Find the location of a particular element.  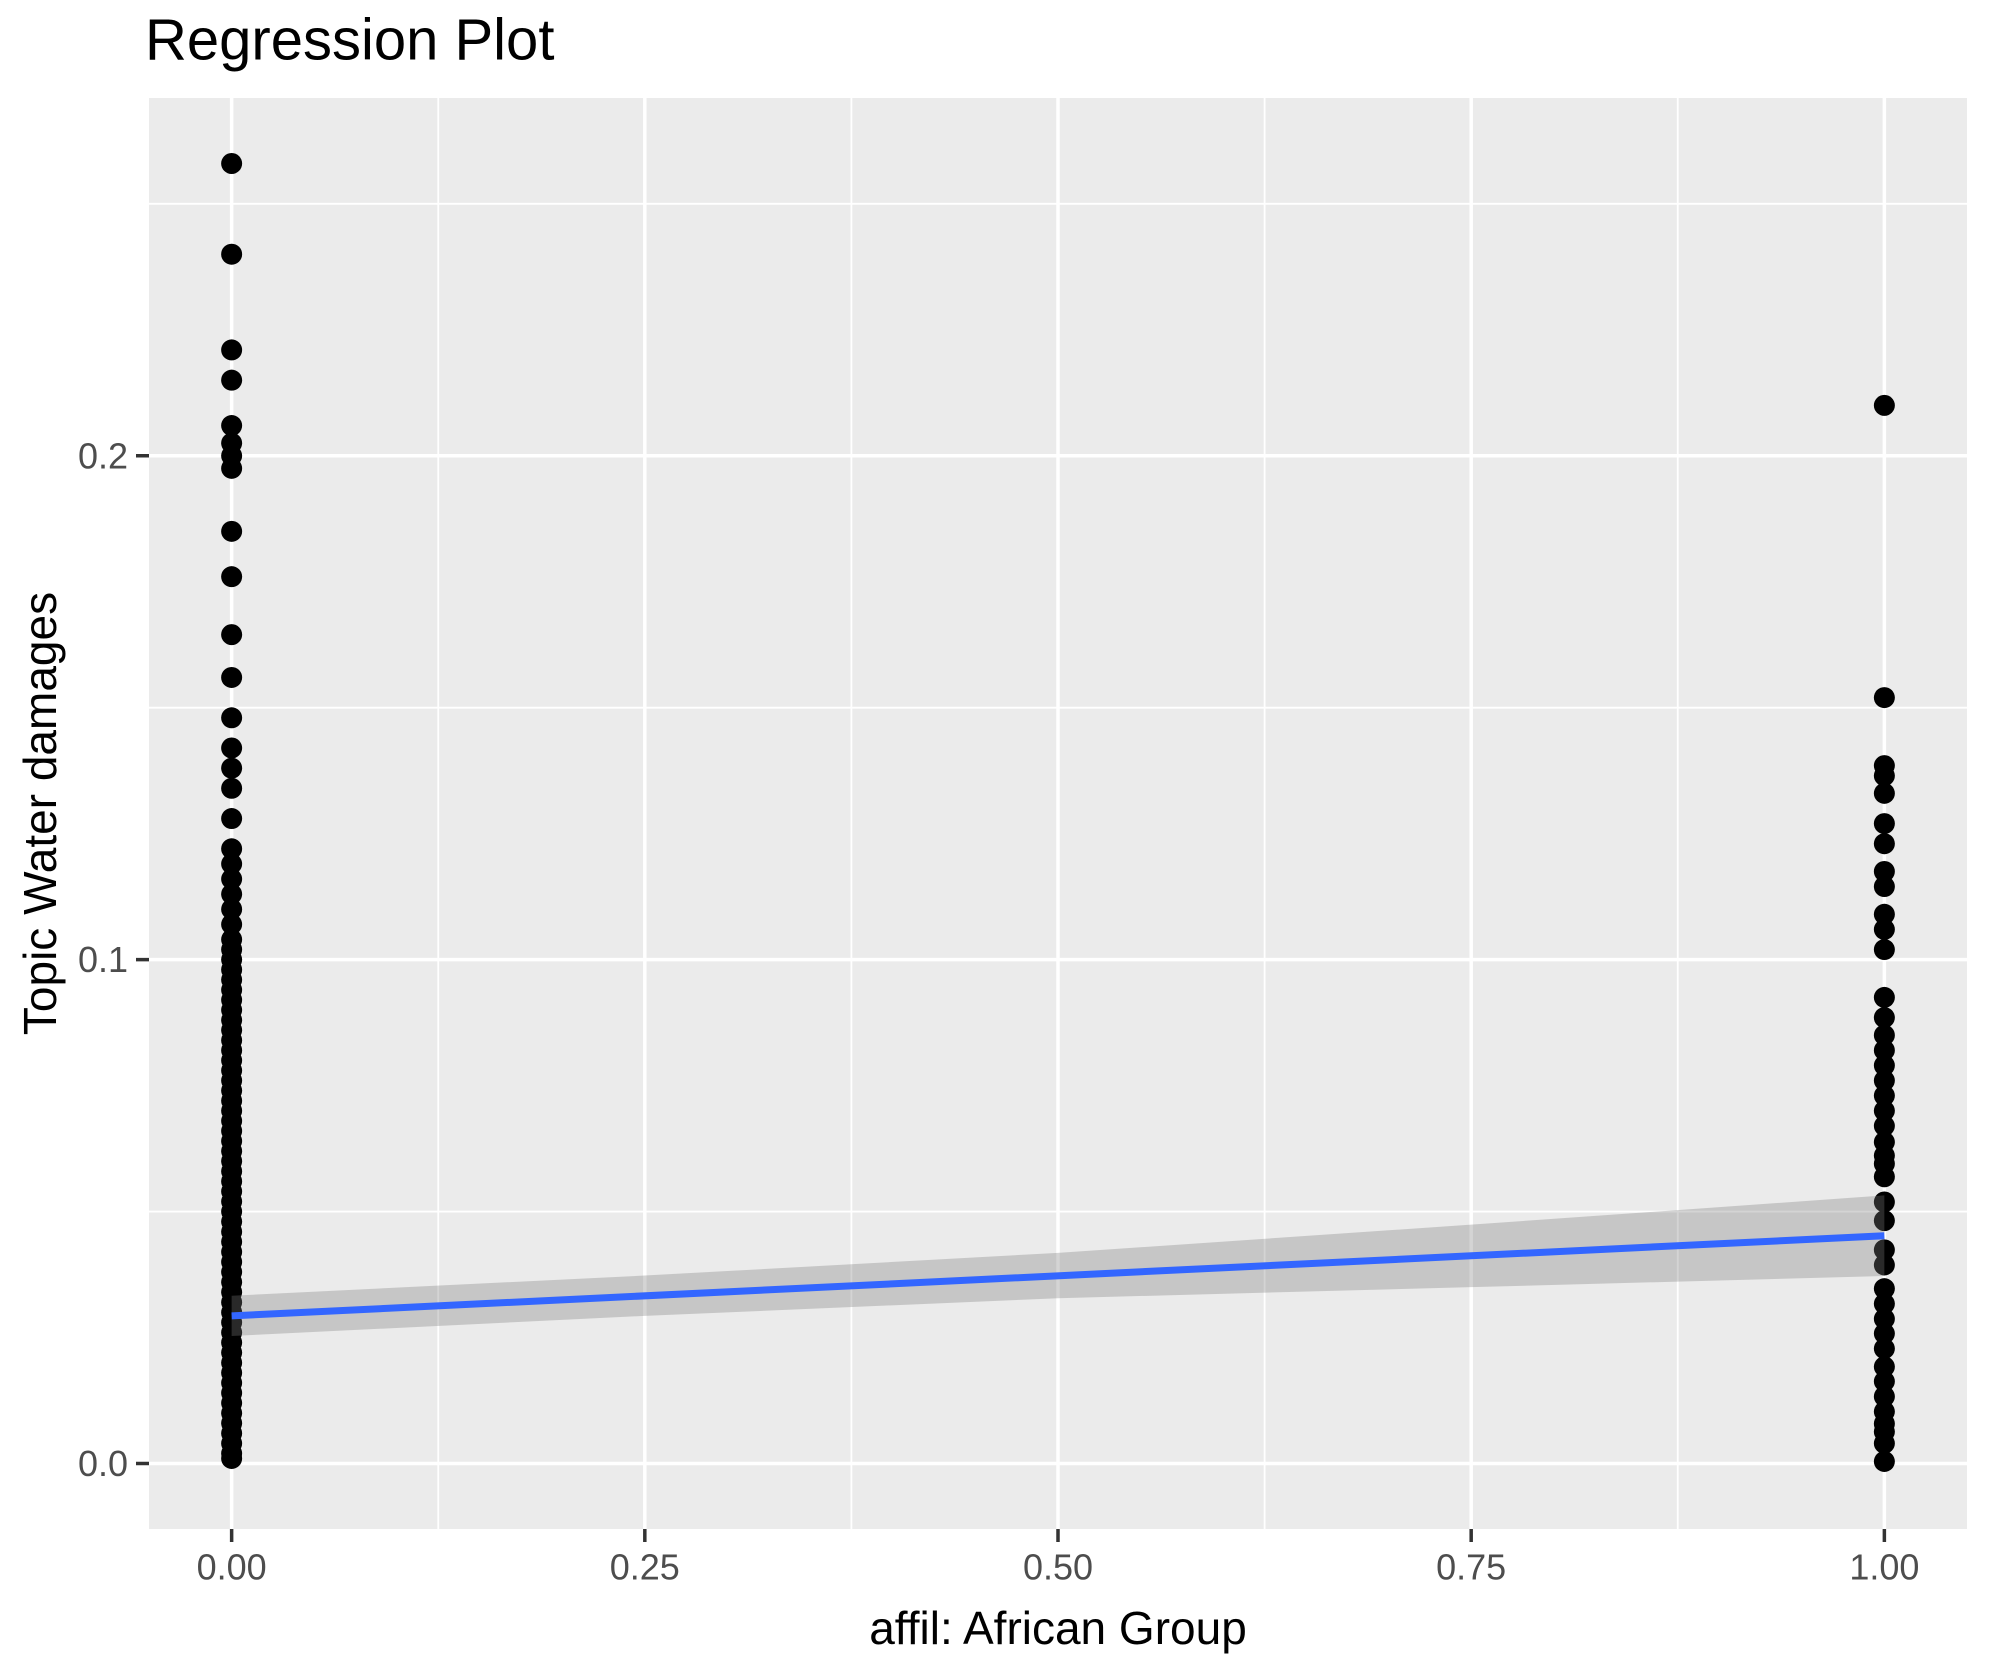

y-tick-label: 0.0 is located at coordinates (103, 1463).